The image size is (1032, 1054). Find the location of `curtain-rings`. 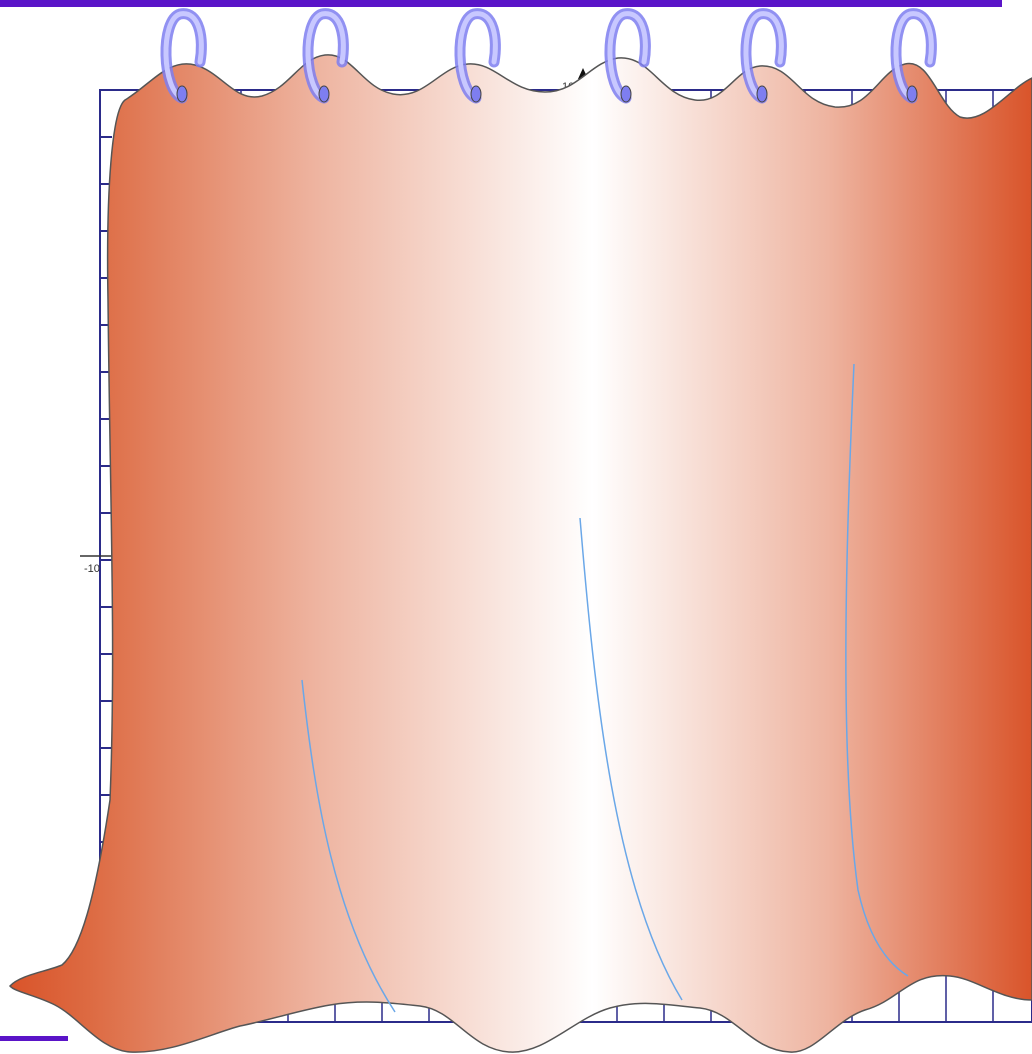

curtain-rings is located at coordinates (548, 56).